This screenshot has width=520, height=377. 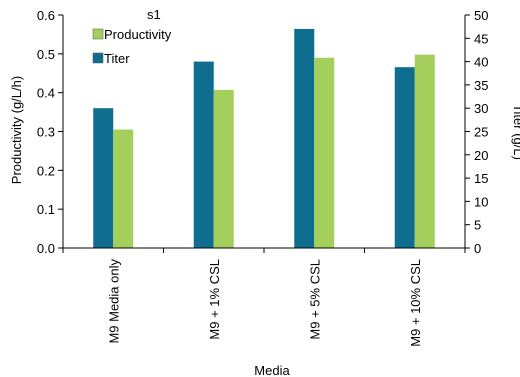 What do you see at coordinates (481, 132) in the screenshot?
I see `y2-tick-label: 25` at bounding box center [481, 132].